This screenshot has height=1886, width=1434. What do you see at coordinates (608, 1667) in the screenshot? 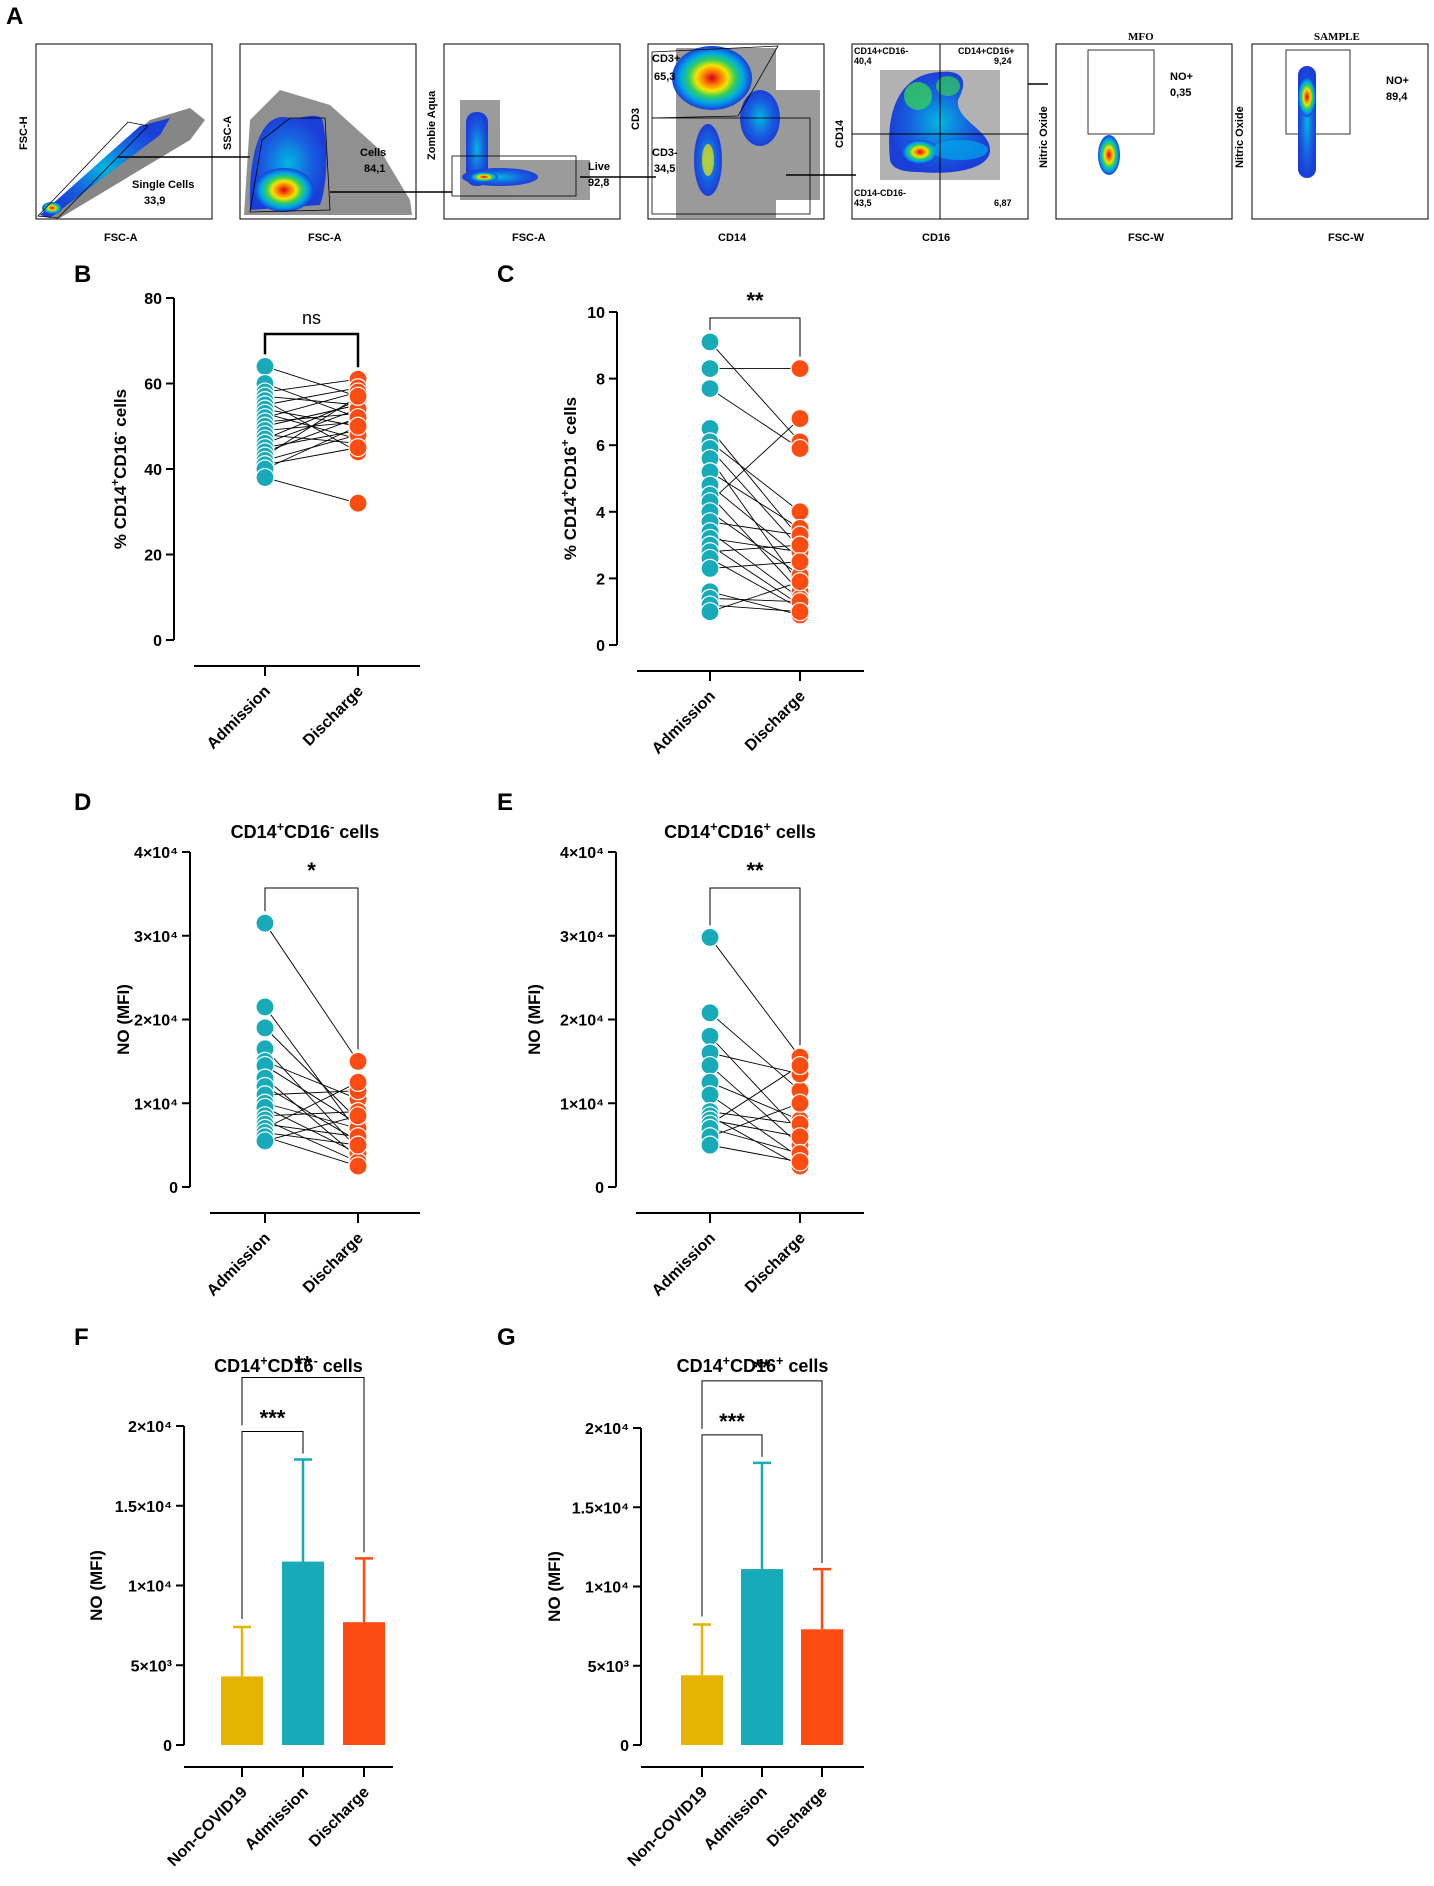
I see `y-tick-label: 5×10³` at bounding box center [608, 1667].